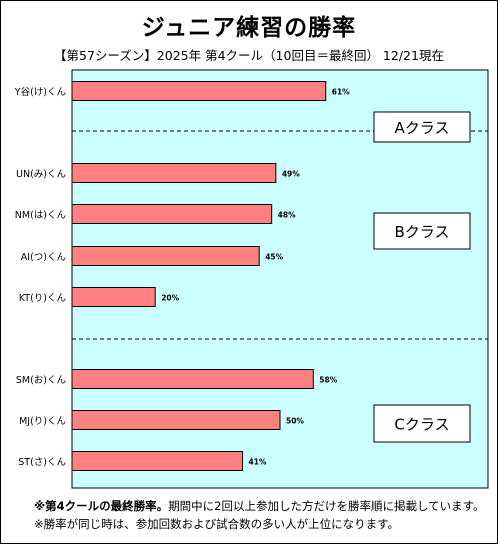 This screenshot has height=544, width=498. I want to click on footnote-2: ※勝率が同じ時は、参加回数および試合数の多い人が上位になります。, so click(216, 524).